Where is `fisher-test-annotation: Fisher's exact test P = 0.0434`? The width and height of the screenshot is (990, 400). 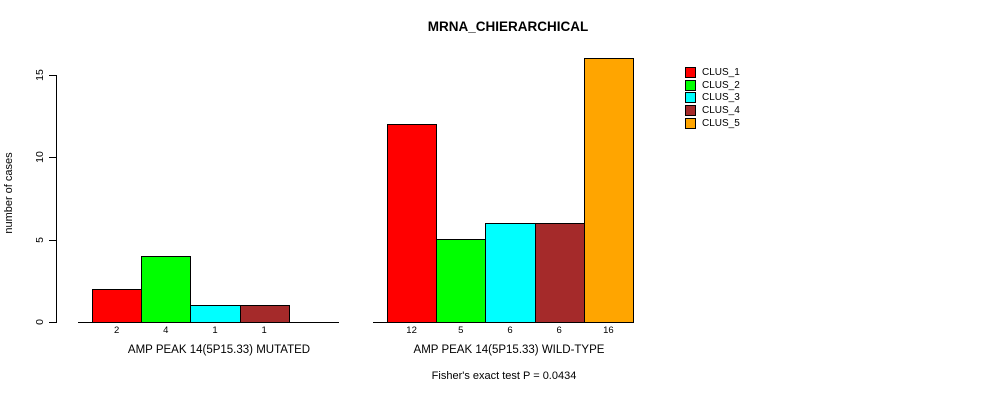 fisher-test-annotation: Fisher's exact test P = 0.0434 is located at coordinates (504, 376).